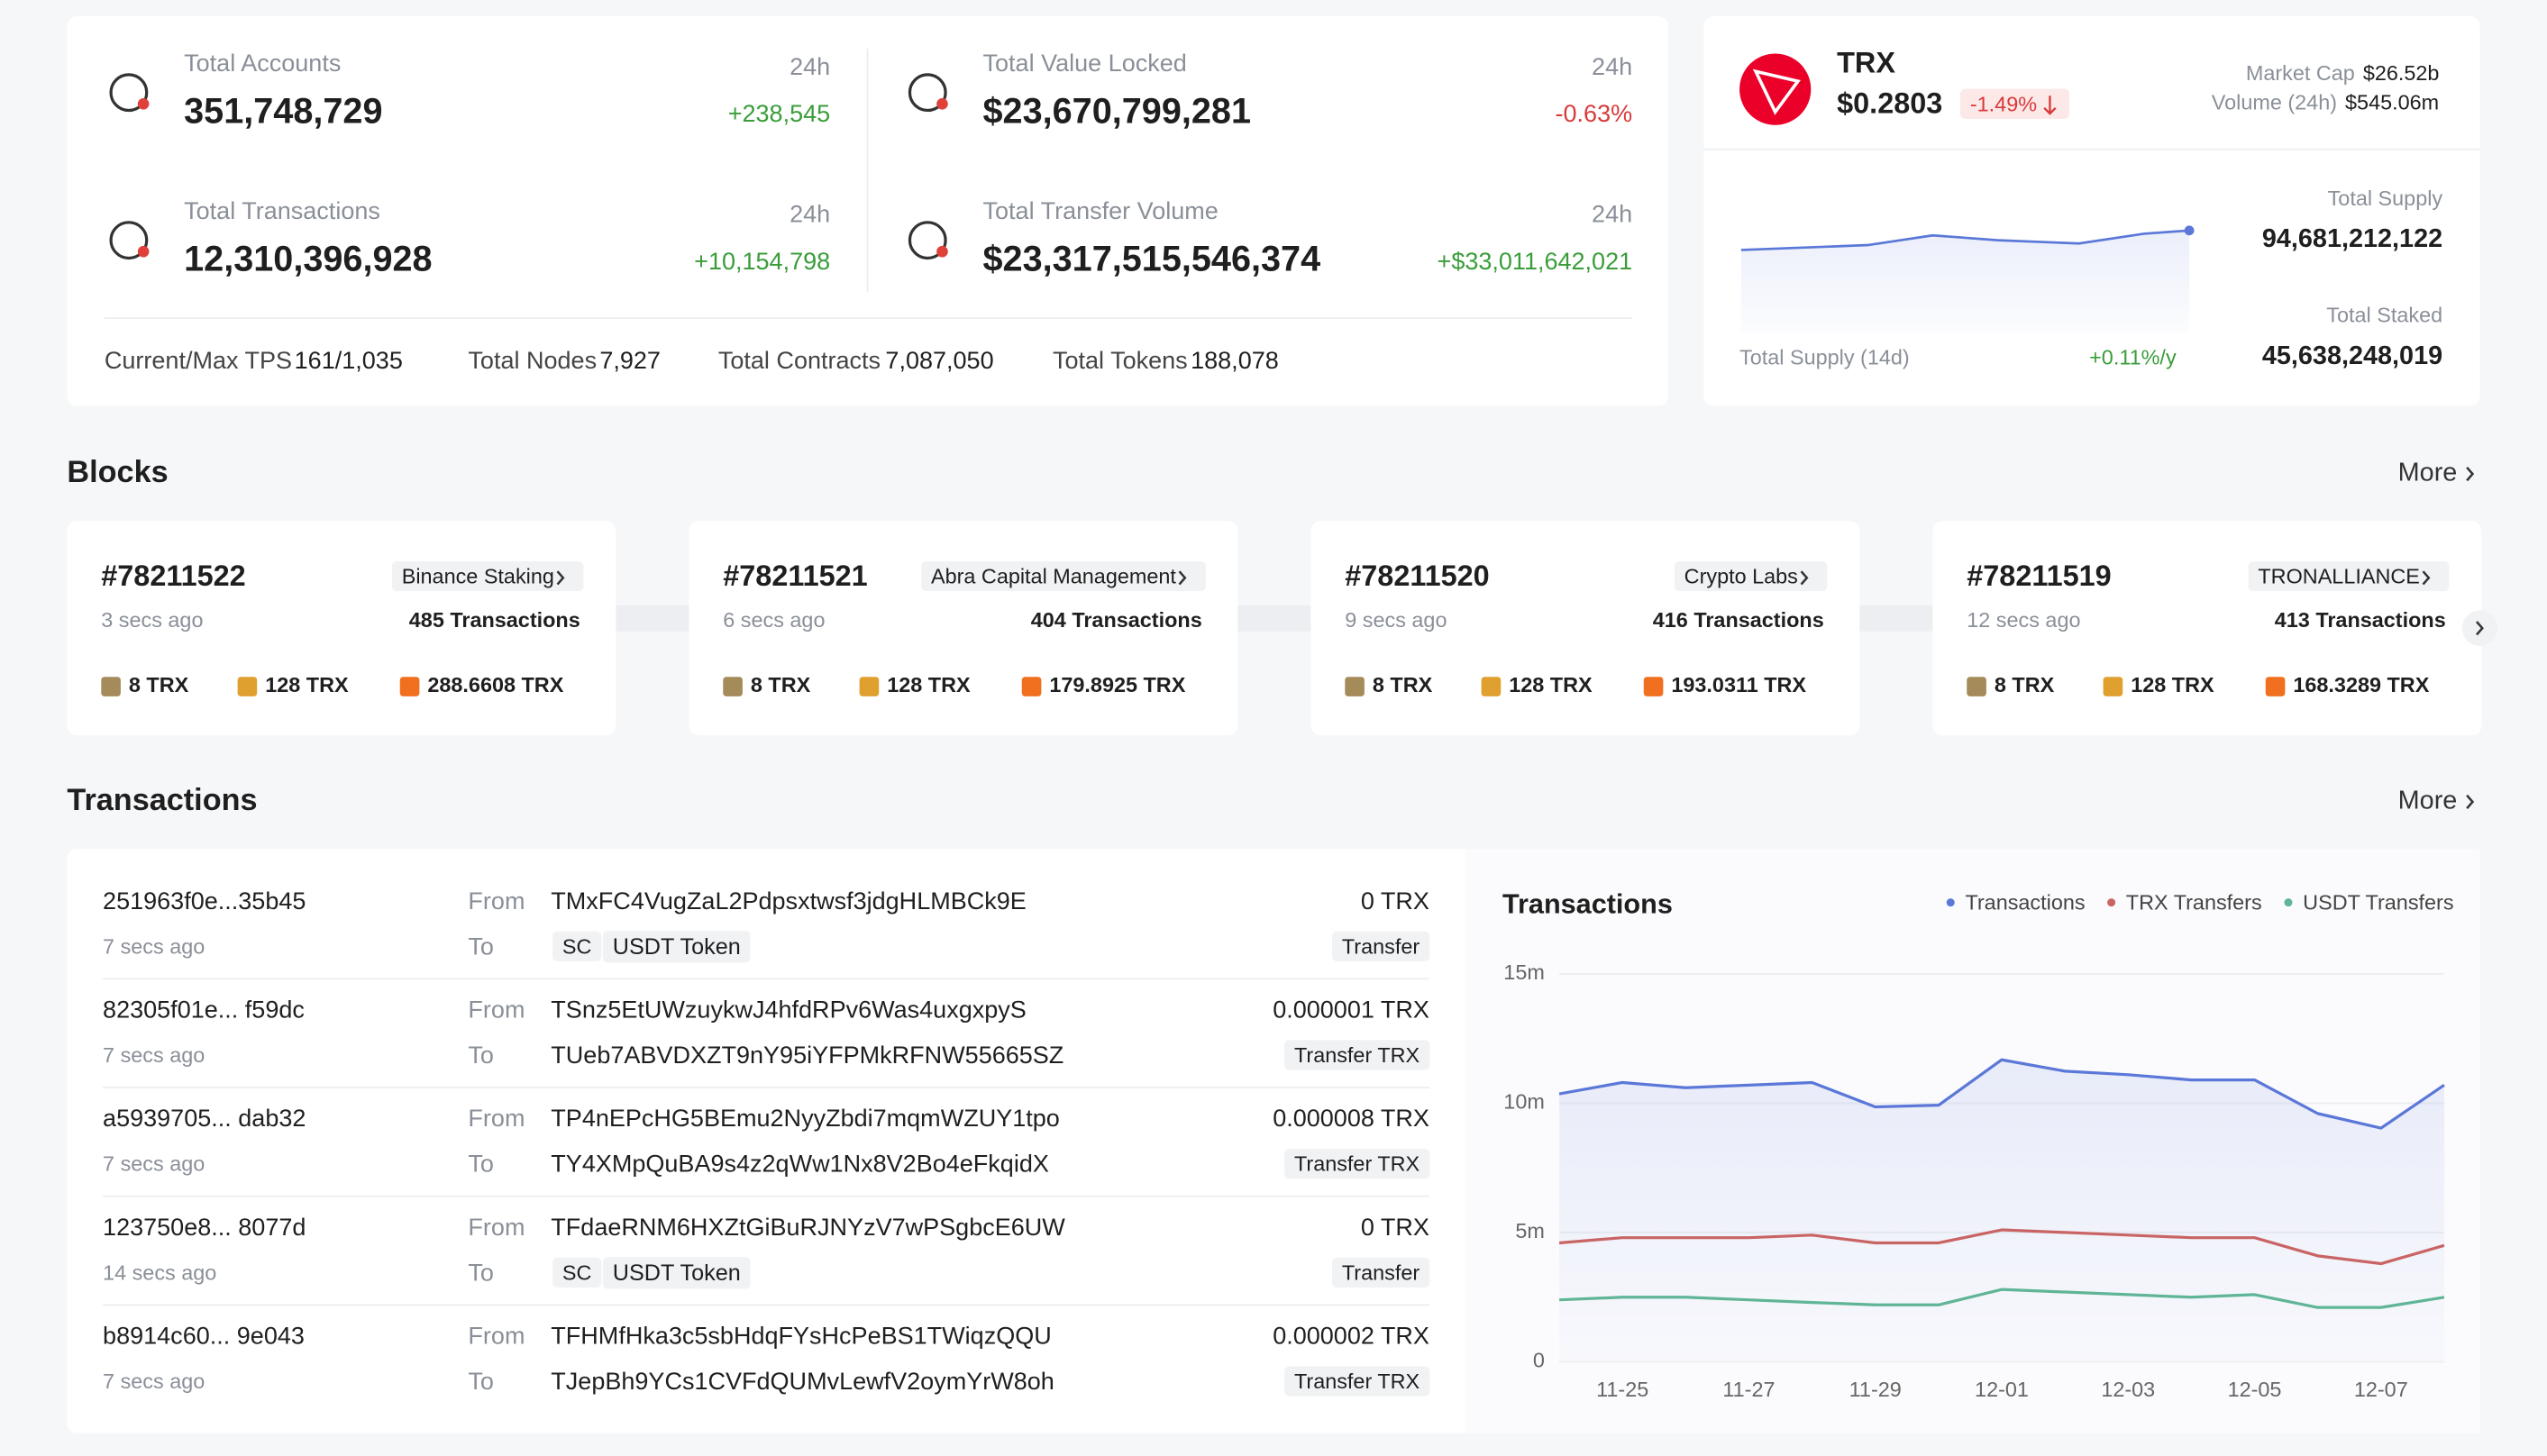 This screenshot has height=1456, width=2547. Describe the element at coordinates (2300, 73) in the screenshot. I see `market-cap-label: Market Cap` at that location.